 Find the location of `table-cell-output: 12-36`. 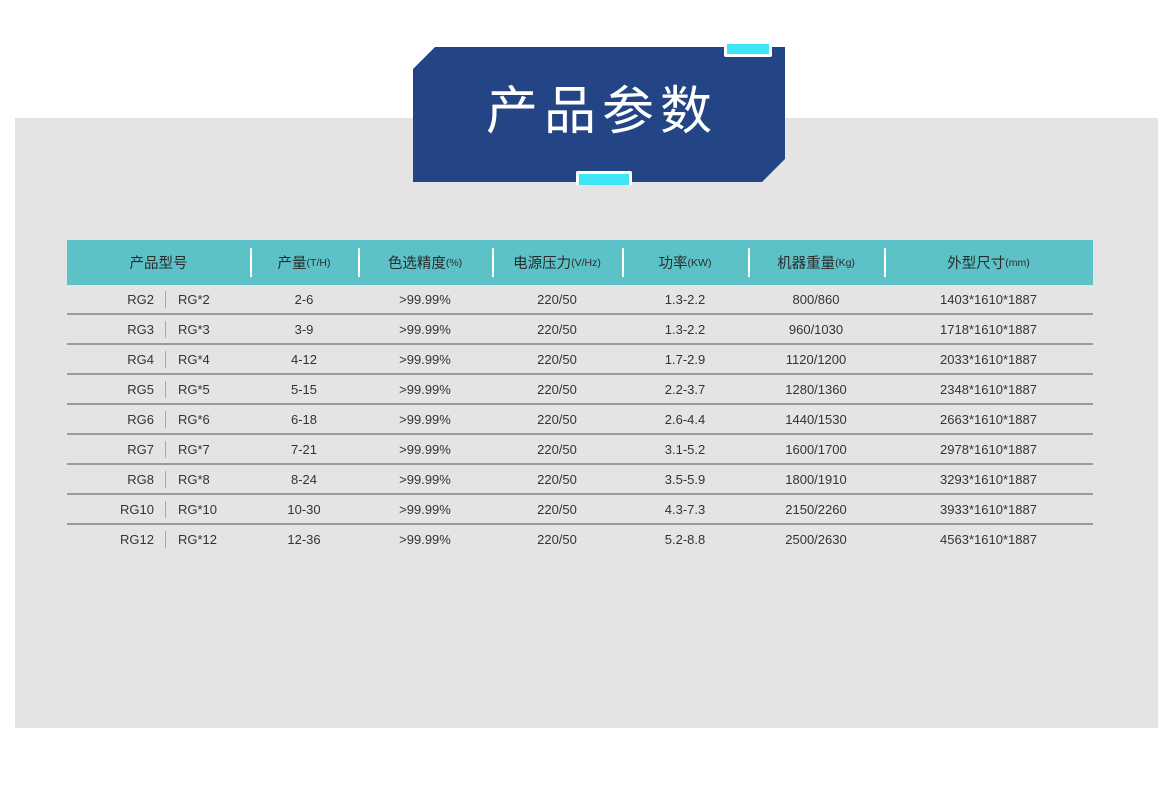

table-cell-output: 12-36 is located at coordinates (304, 539).